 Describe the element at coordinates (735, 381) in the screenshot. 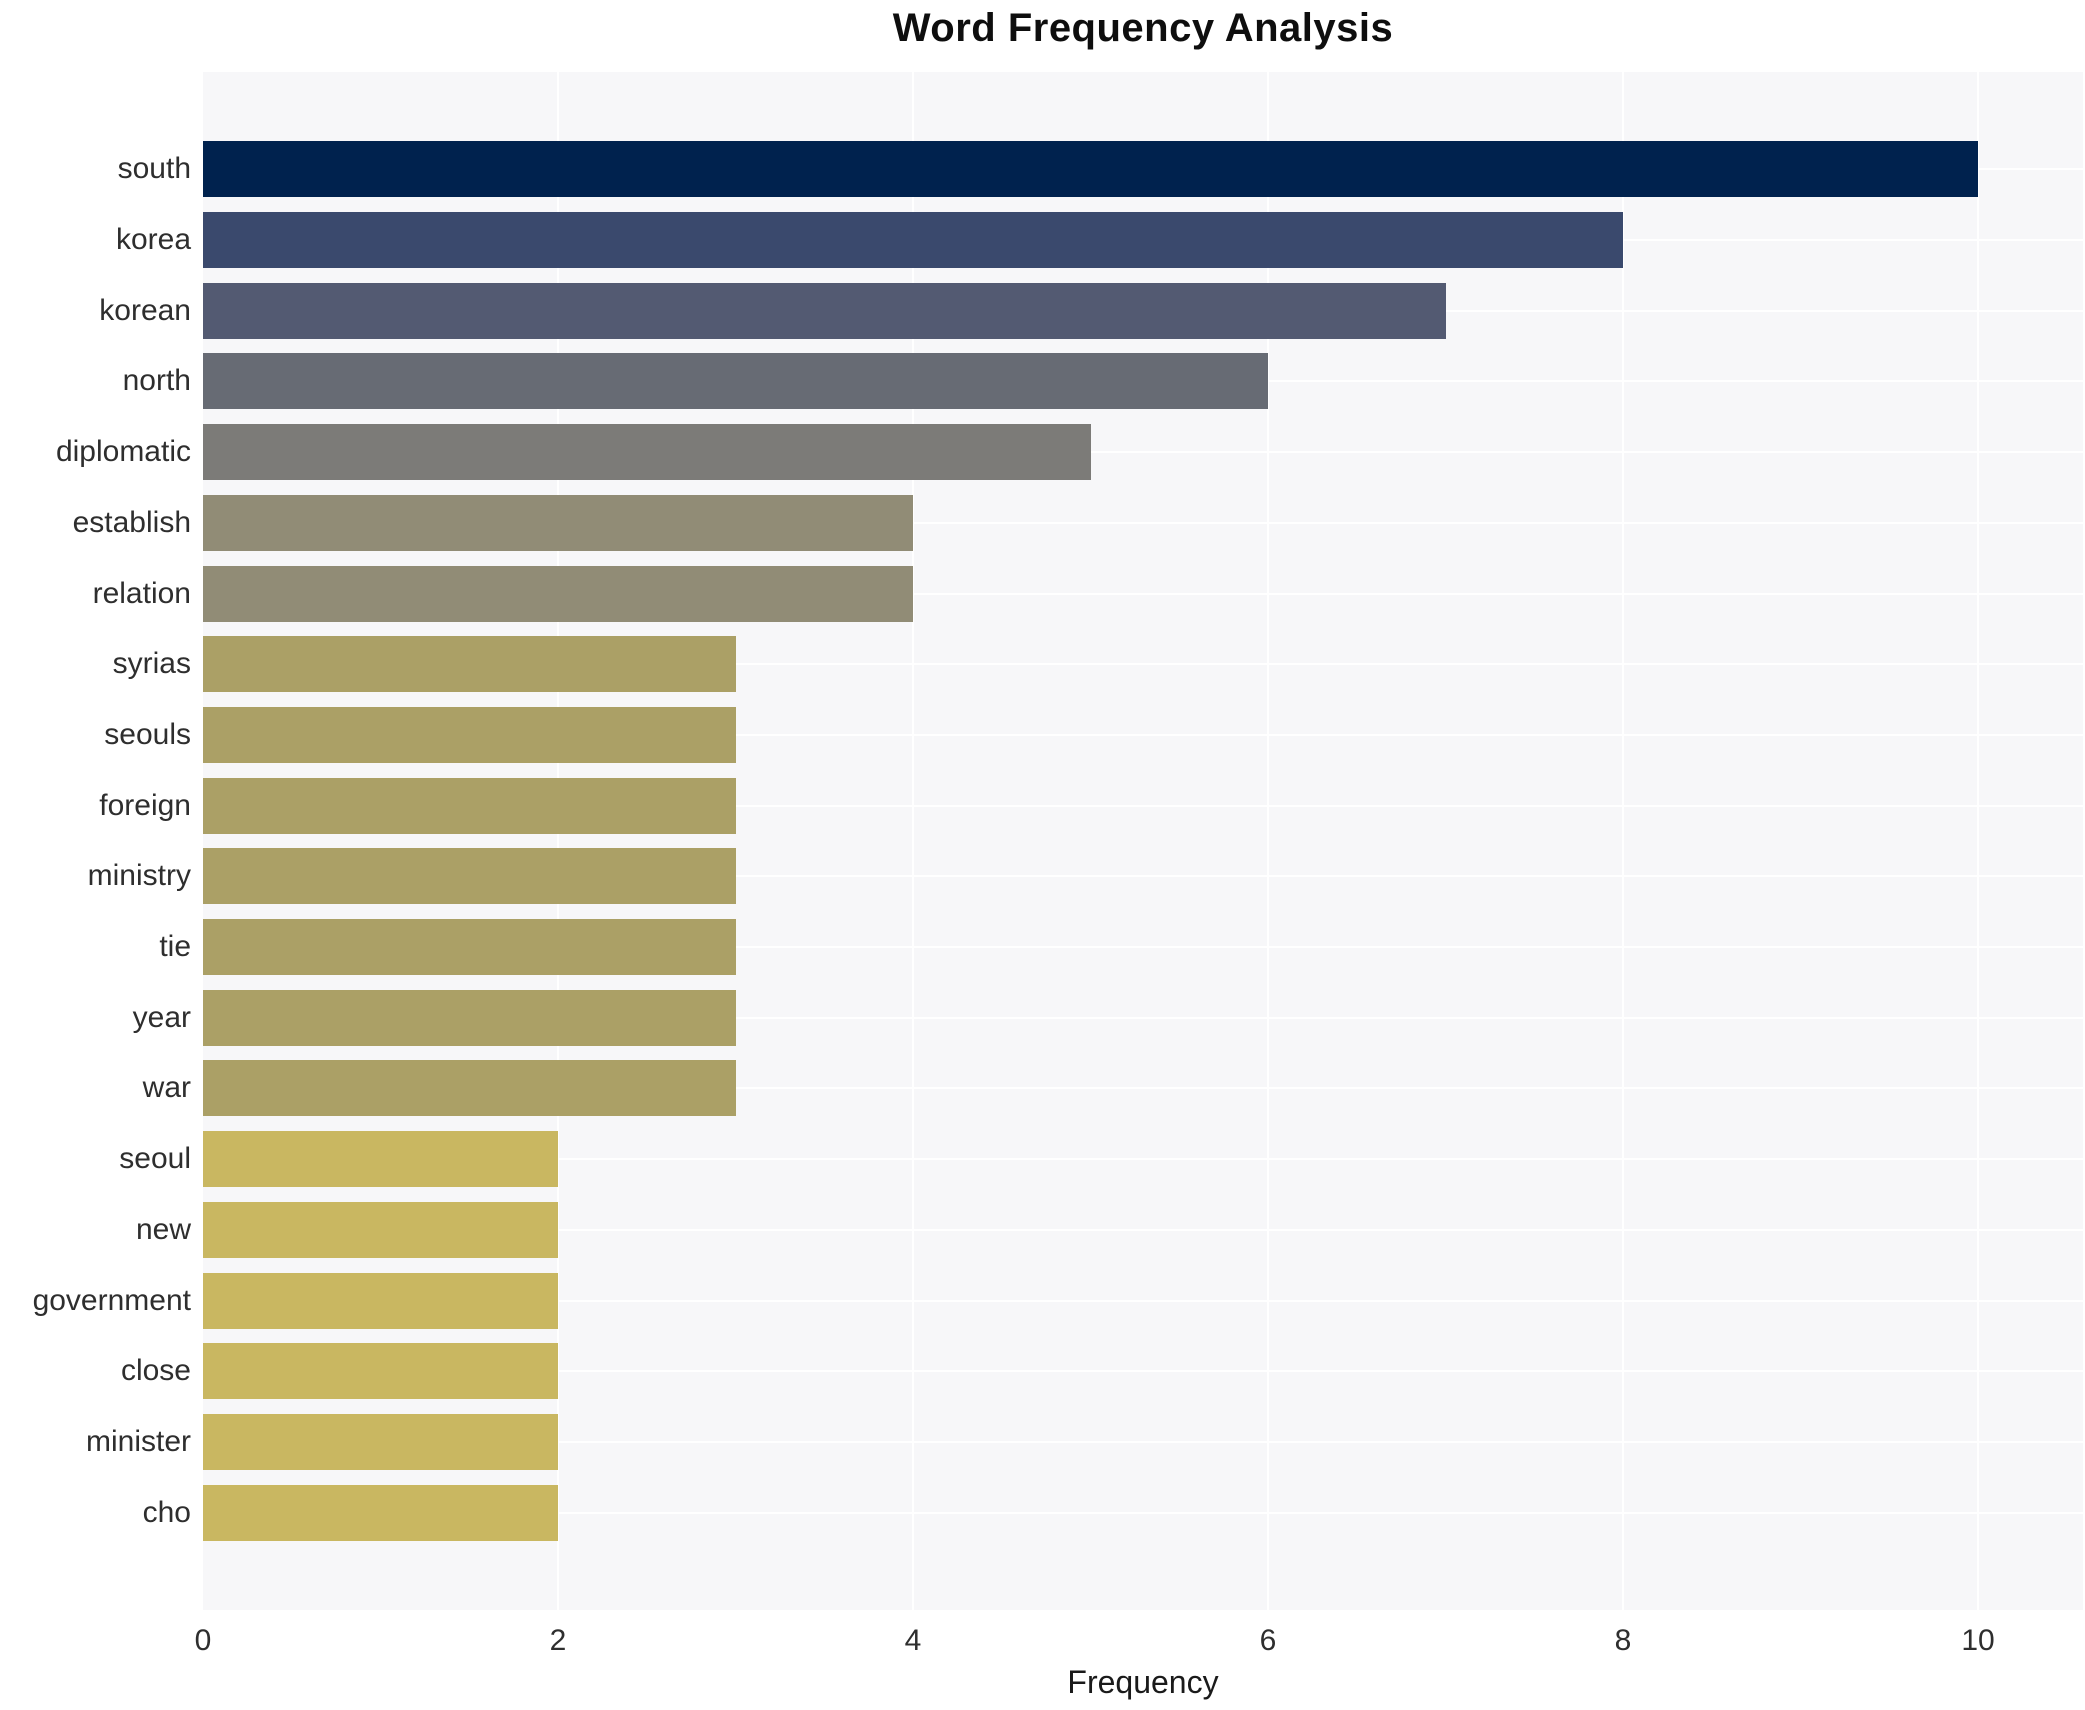

I see `bar-north` at that location.